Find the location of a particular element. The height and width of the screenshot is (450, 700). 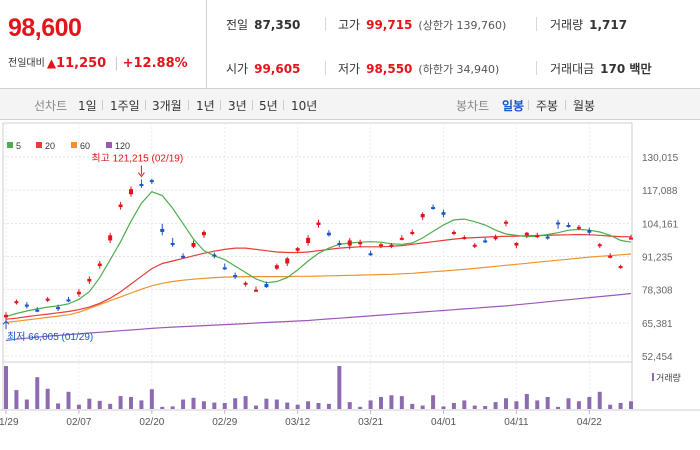

x-tick-label: 03/21 is located at coordinates (370, 422).